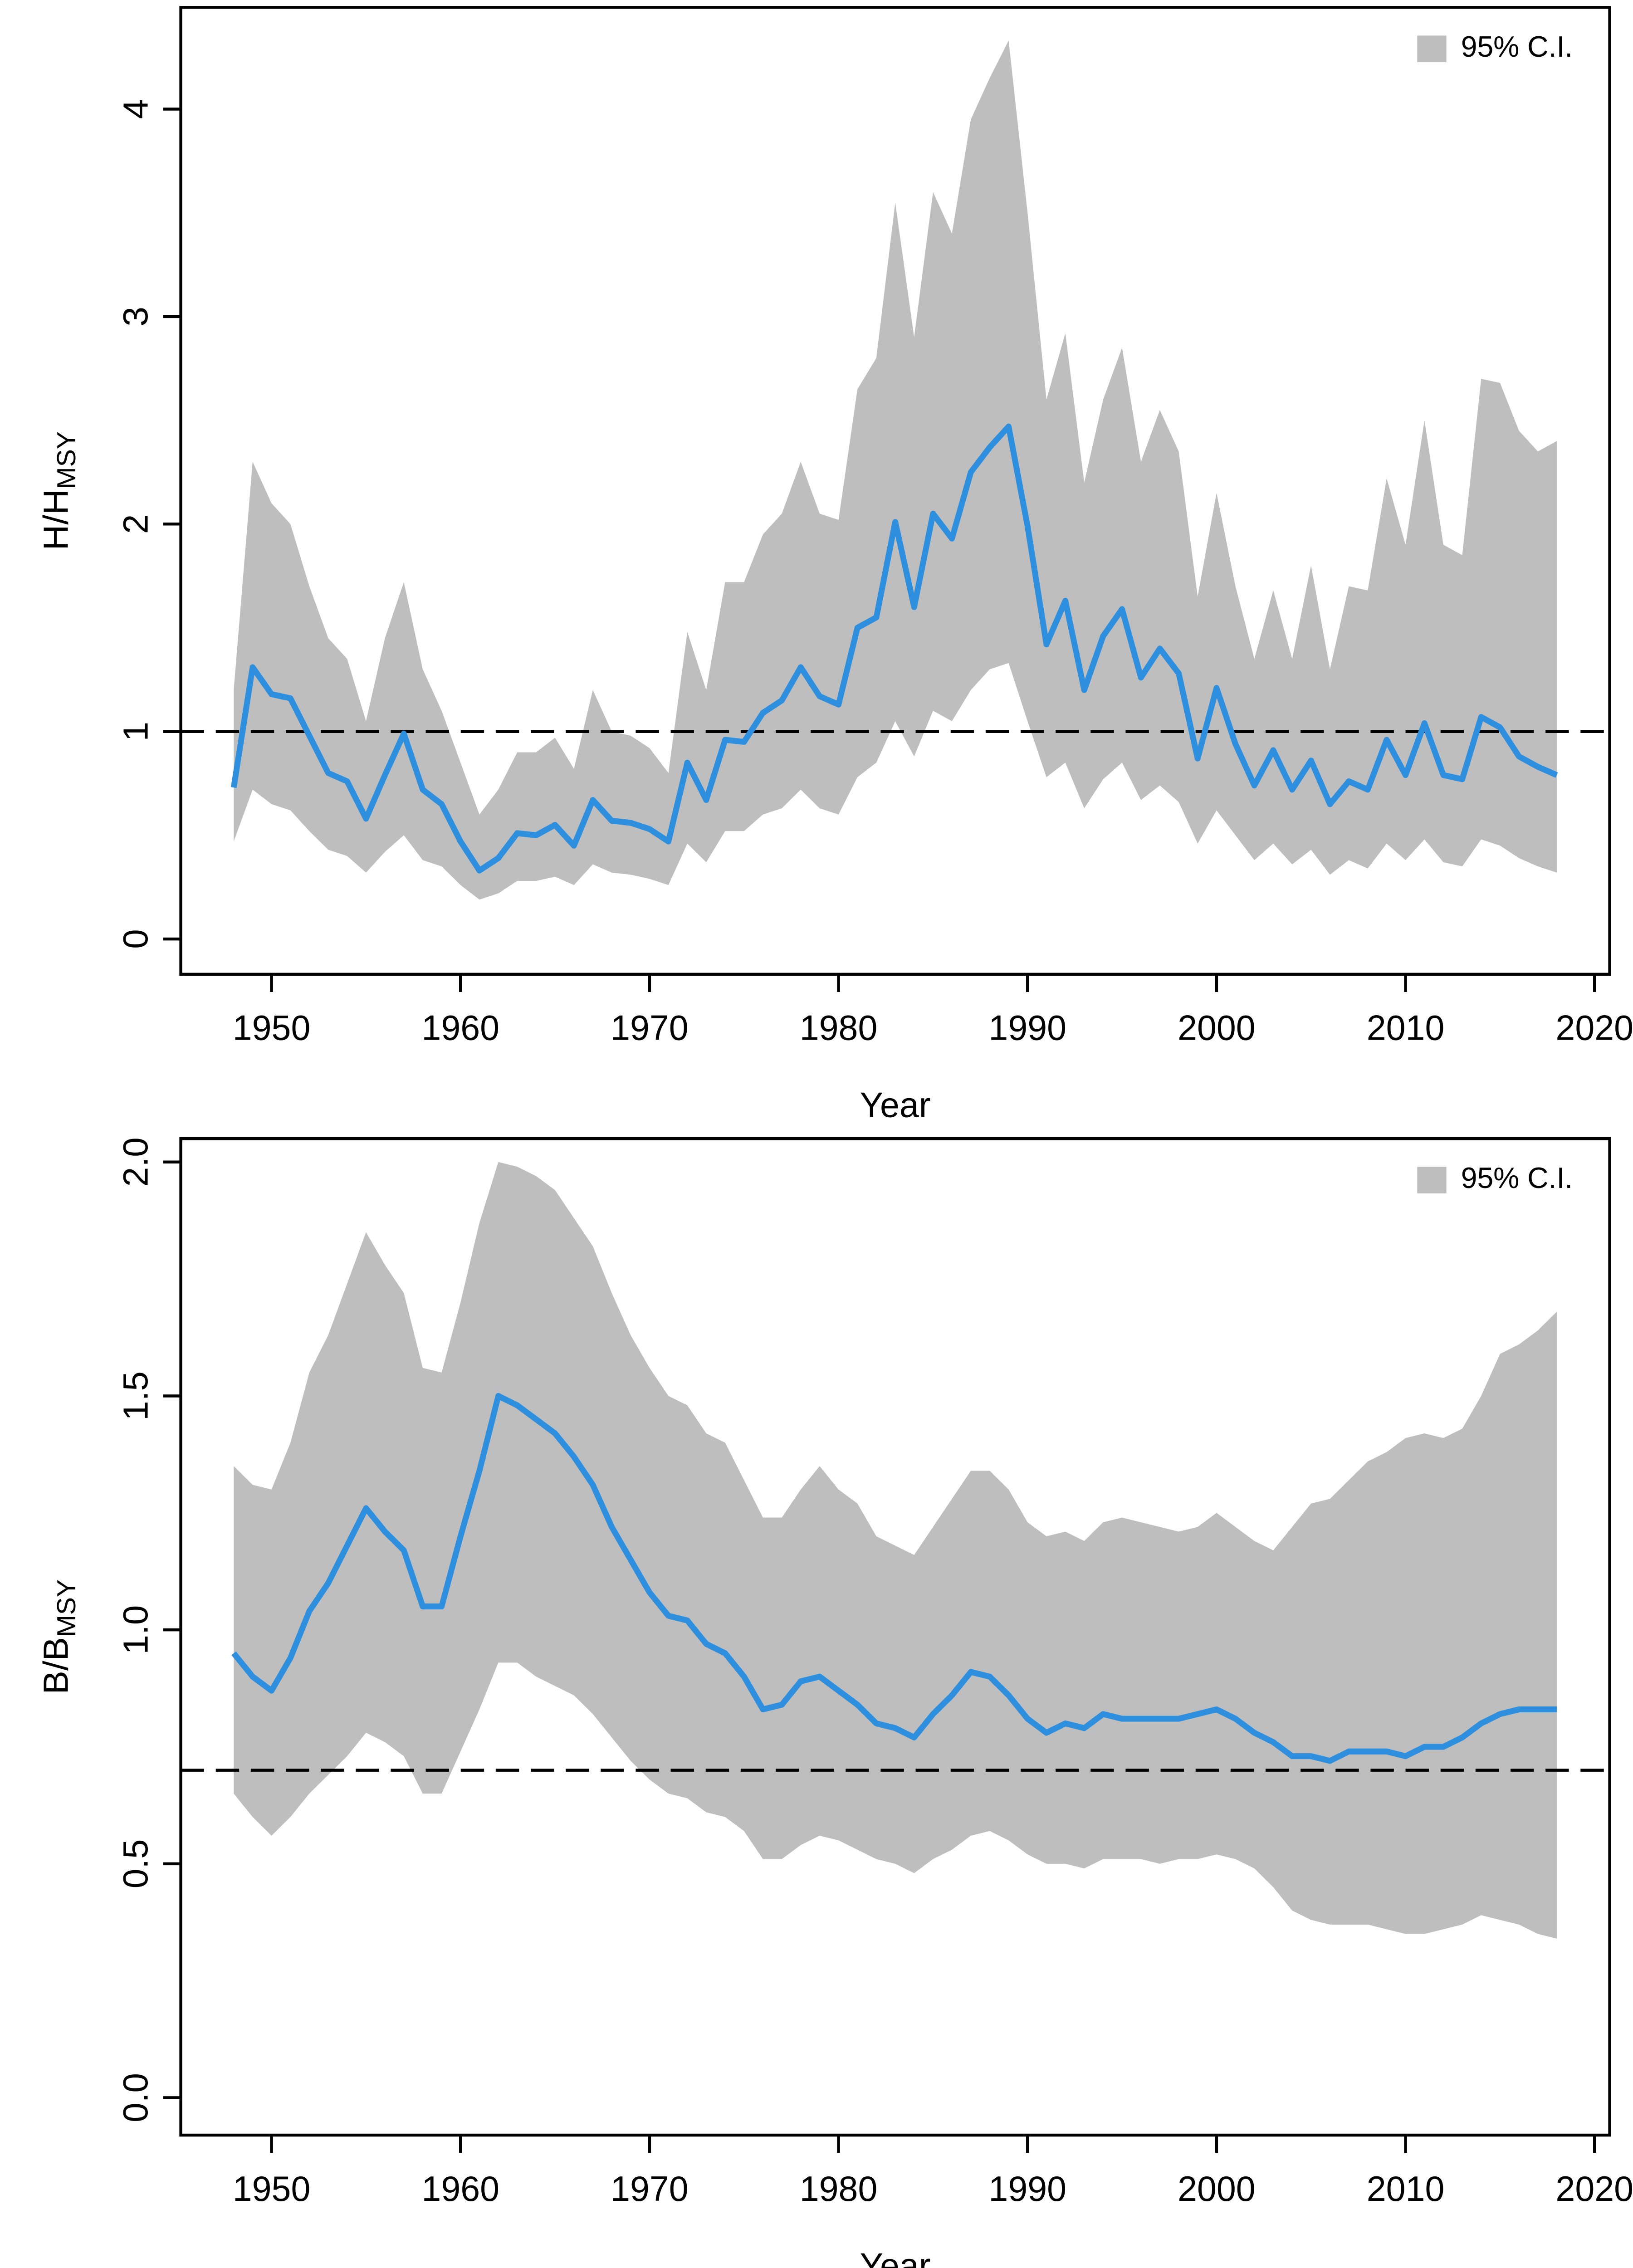 This screenshot has height=2268, width=1633. Describe the element at coordinates (136, 524) in the screenshot. I see `y-tick-label: 2` at that location.